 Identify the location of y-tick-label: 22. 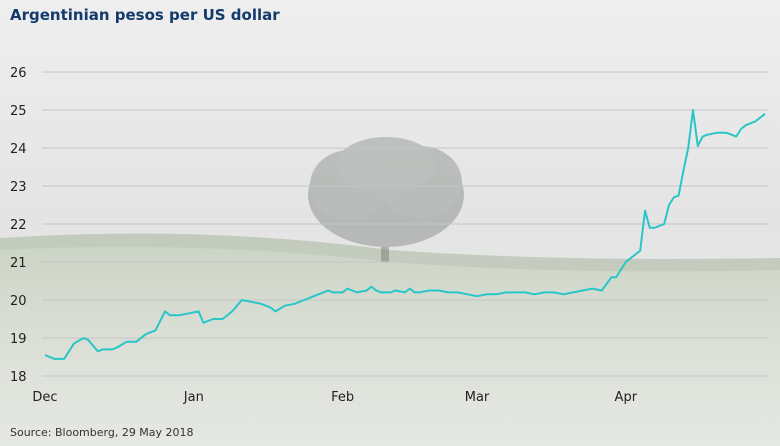
(18, 225).